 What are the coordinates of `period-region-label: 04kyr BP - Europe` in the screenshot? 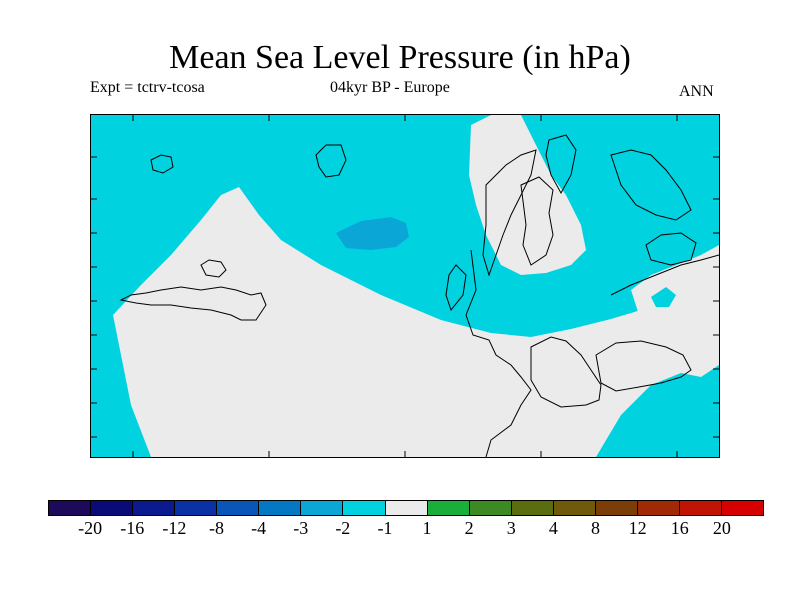 It's located at (390, 87).